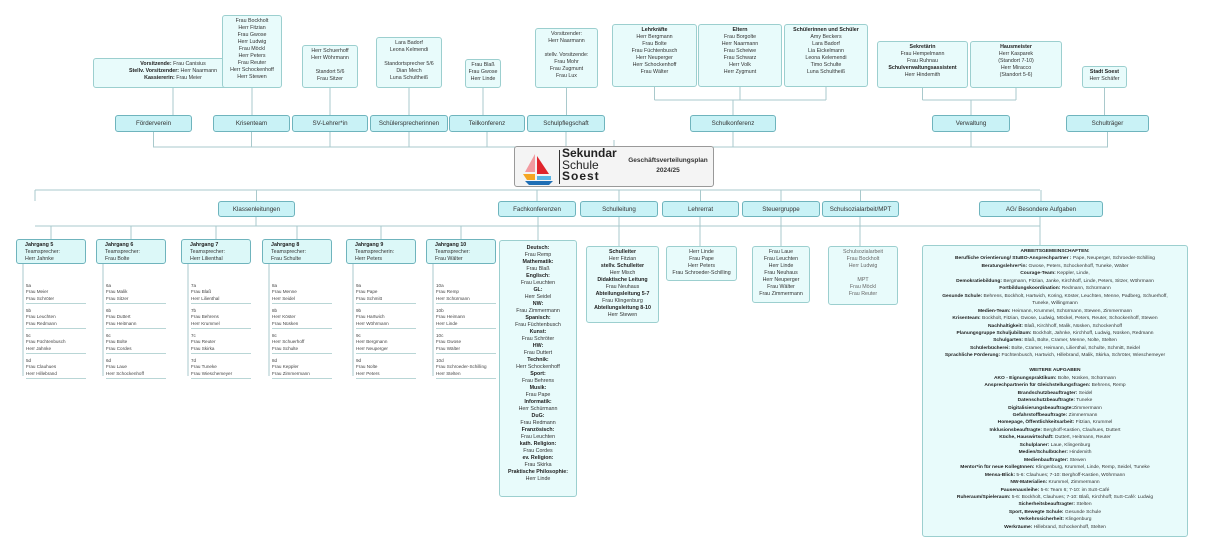 This screenshot has height=548, width=1205. I want to click on text-line: Frau Heimann, so click(451, 317).